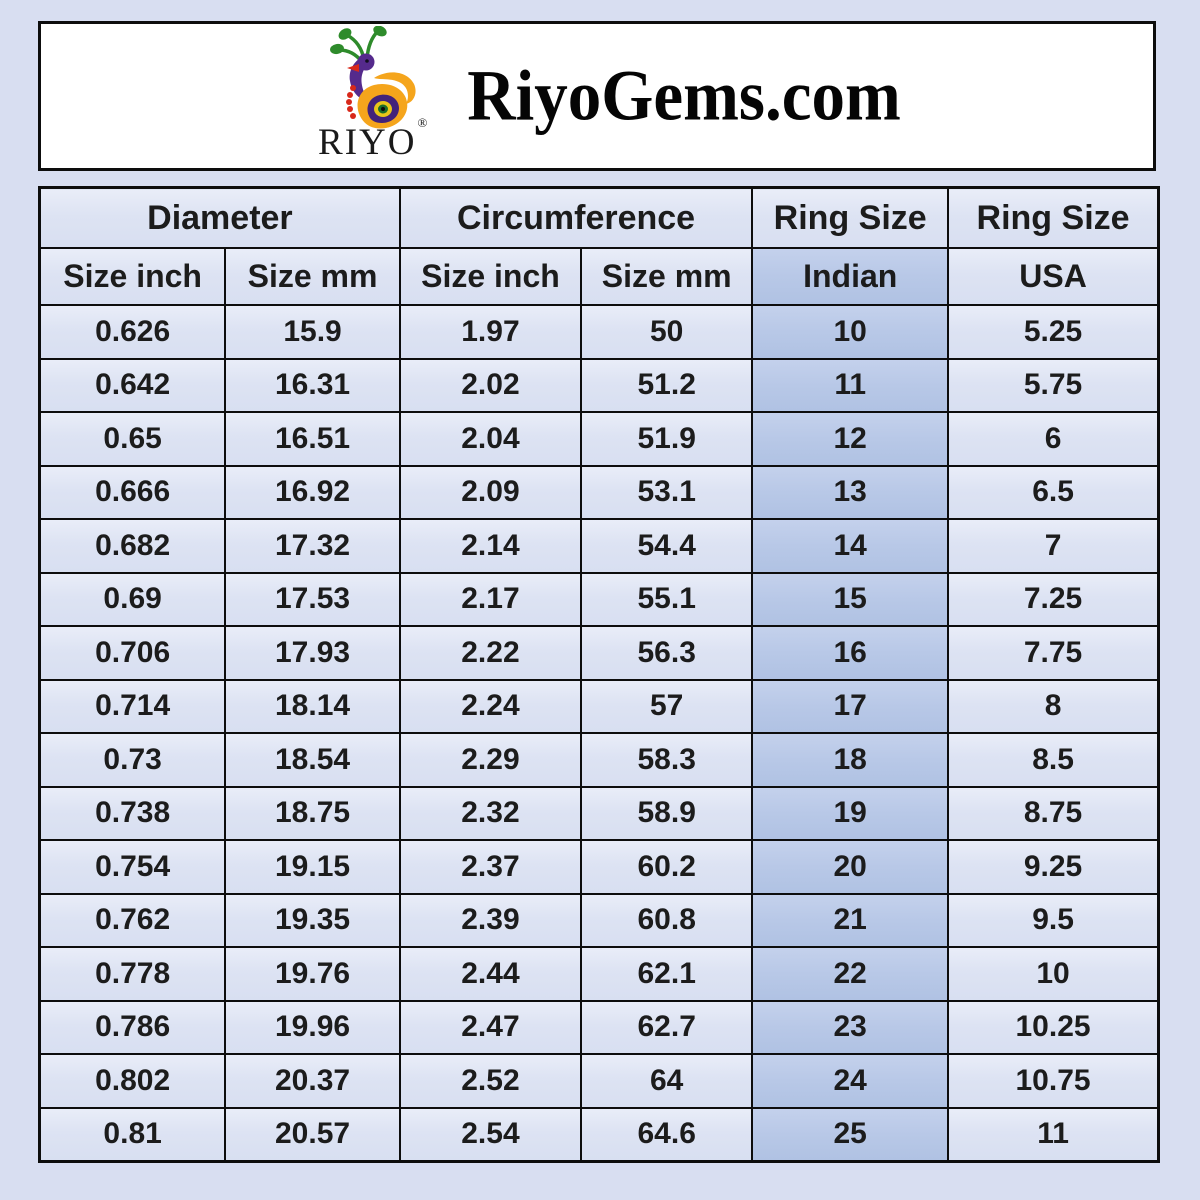  I want to click on table-cell: 2.47, so click(490, 1027).